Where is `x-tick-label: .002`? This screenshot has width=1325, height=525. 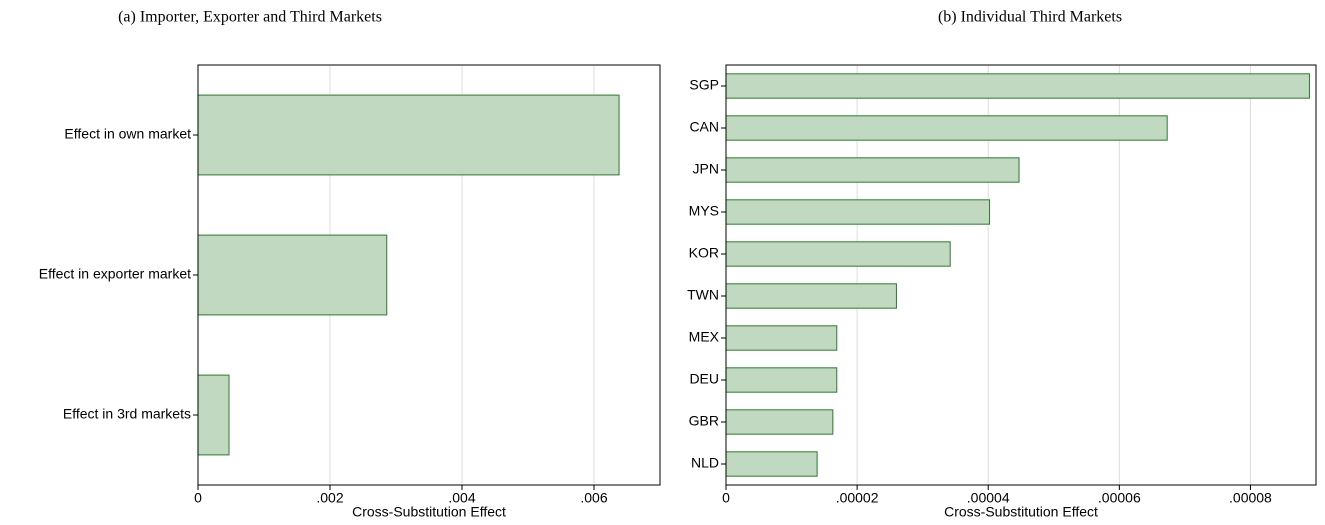 x-tick-label: .002 is located at coordinates (329, 498).